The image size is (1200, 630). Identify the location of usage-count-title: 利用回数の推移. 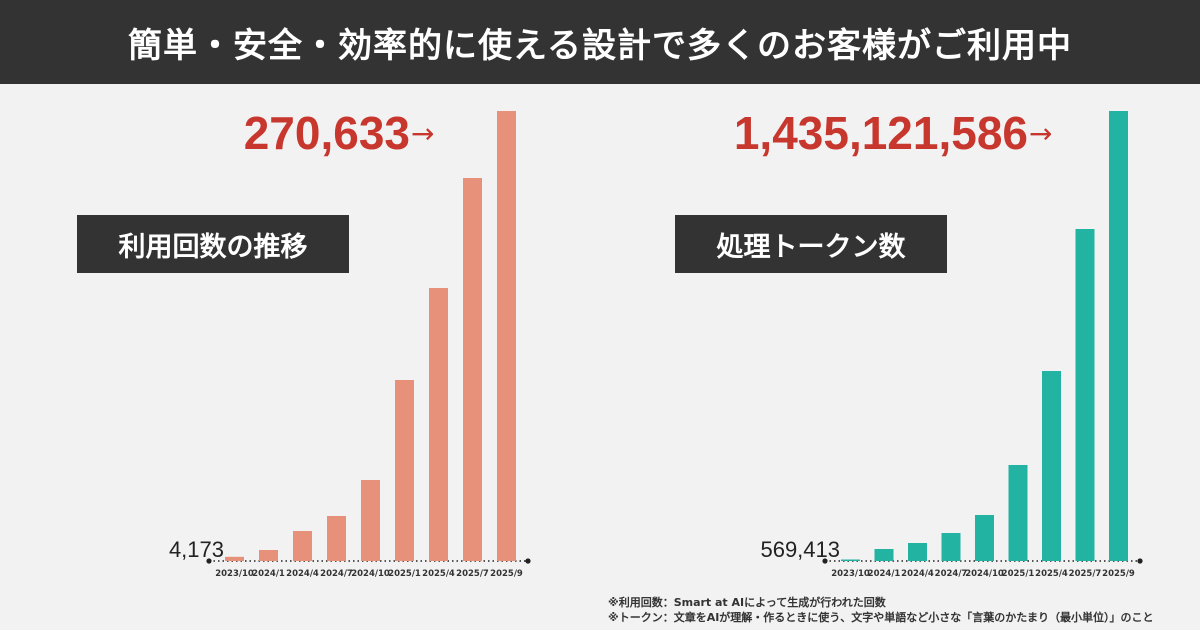
(213, 244).